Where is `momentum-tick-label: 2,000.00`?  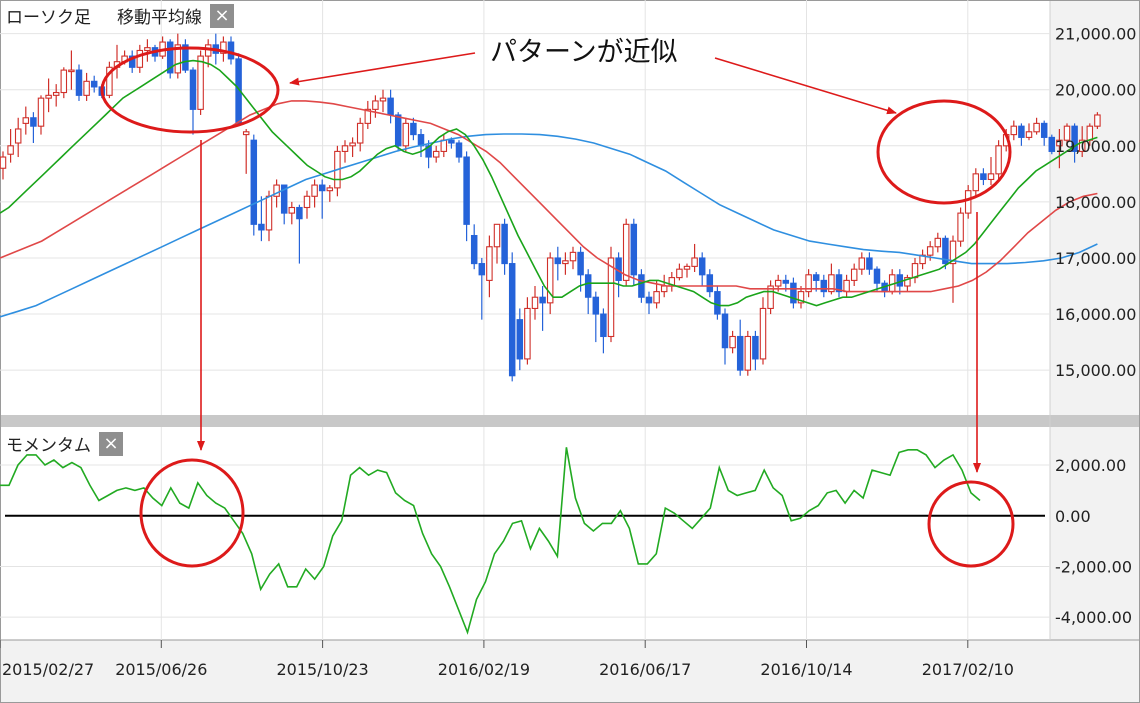 momentum-tick-label: 2,000.00 is located at coordinates (1090, 465).